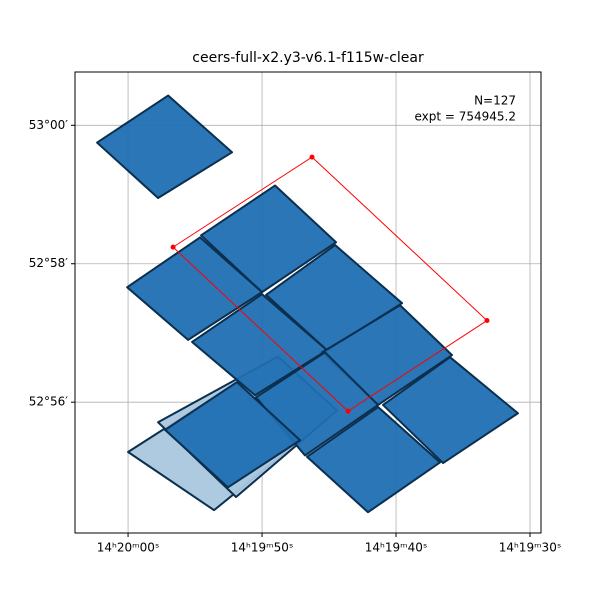  I want to click on annotation: expt = 754945.2, so click(465, 117).